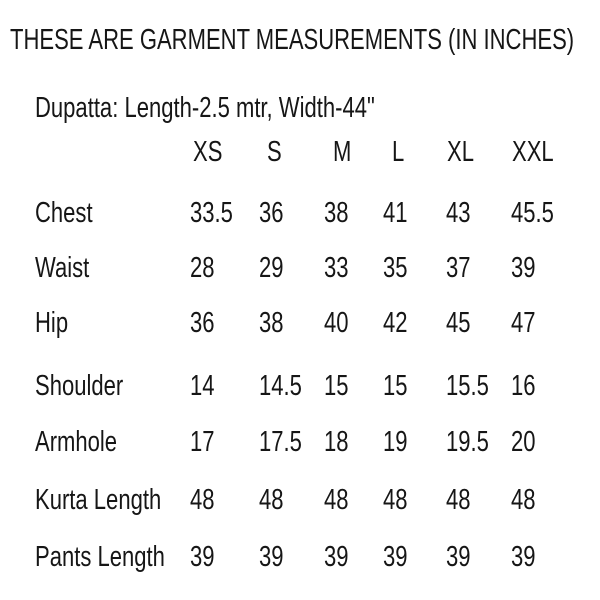 The width and height of the screenshot is (600, 600). What do you see at coordinates (76, 442) in the screenshot?
I see `row-label-text: Armhole` at bounding box center [76, 442].